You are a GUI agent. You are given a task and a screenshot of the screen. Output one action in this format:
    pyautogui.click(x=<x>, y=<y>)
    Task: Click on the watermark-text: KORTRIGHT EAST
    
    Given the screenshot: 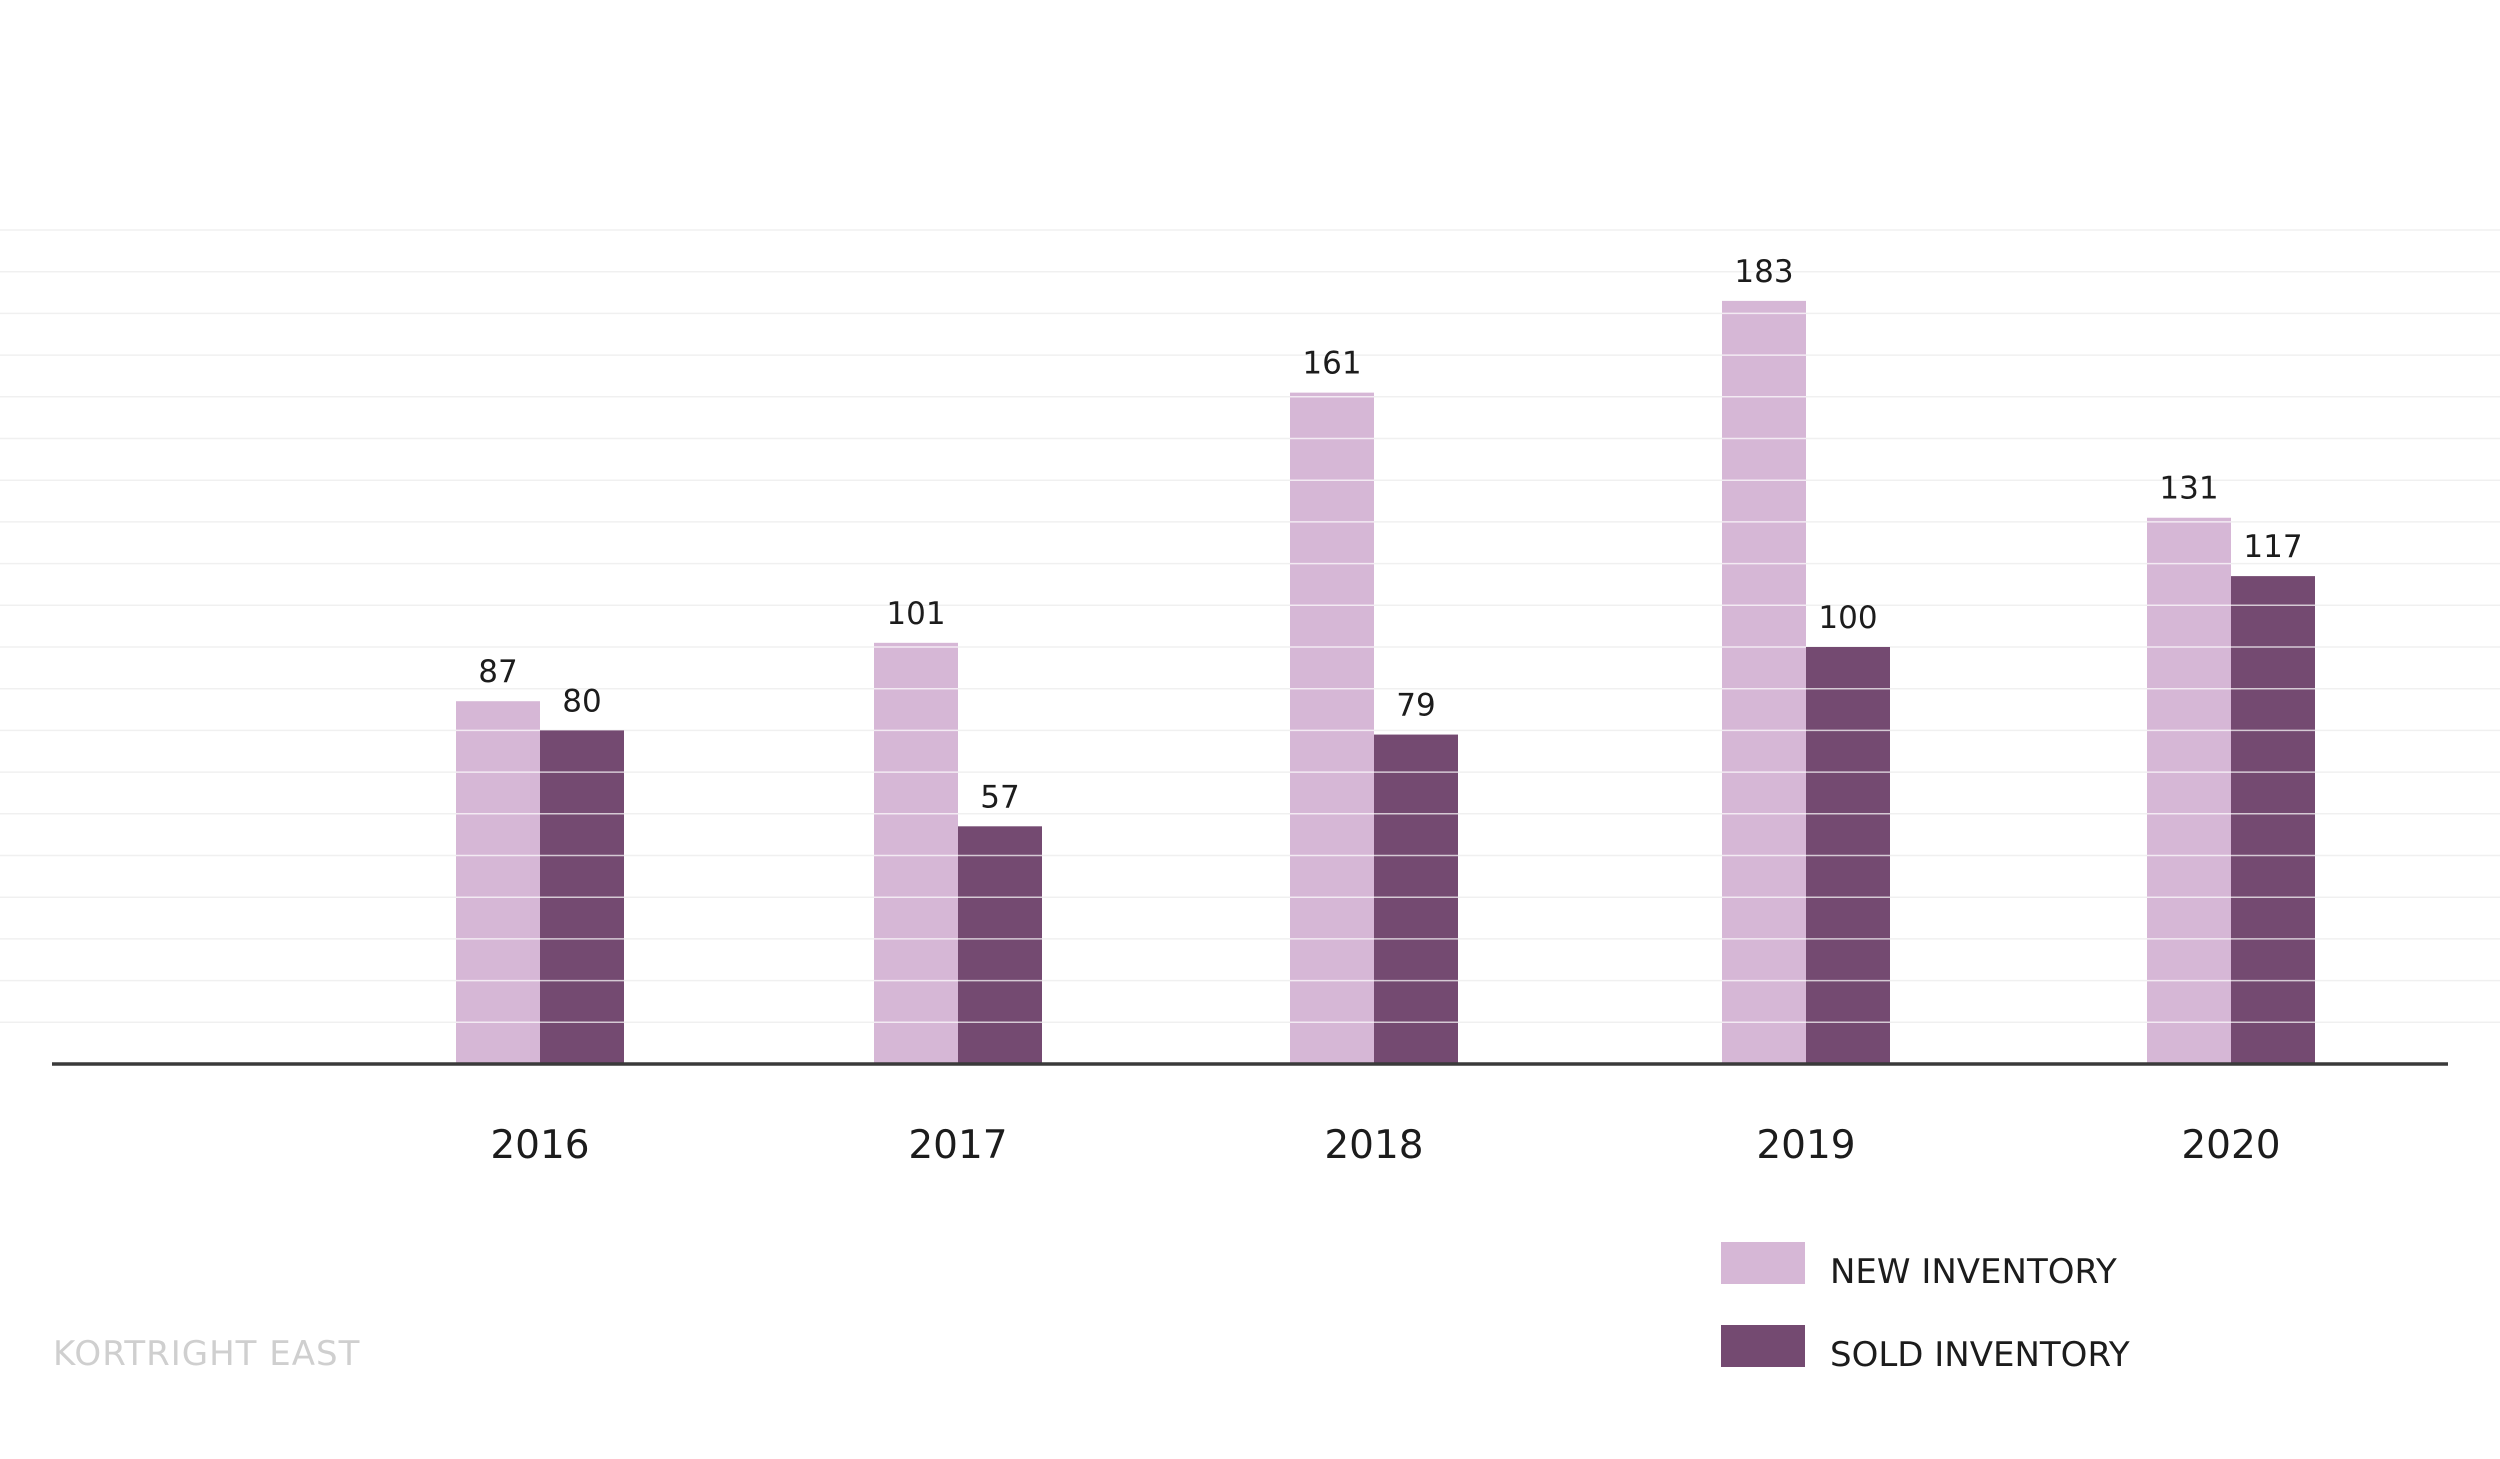 What is the action you would take?
    pyautogui.click(x=207, y=1354)
    